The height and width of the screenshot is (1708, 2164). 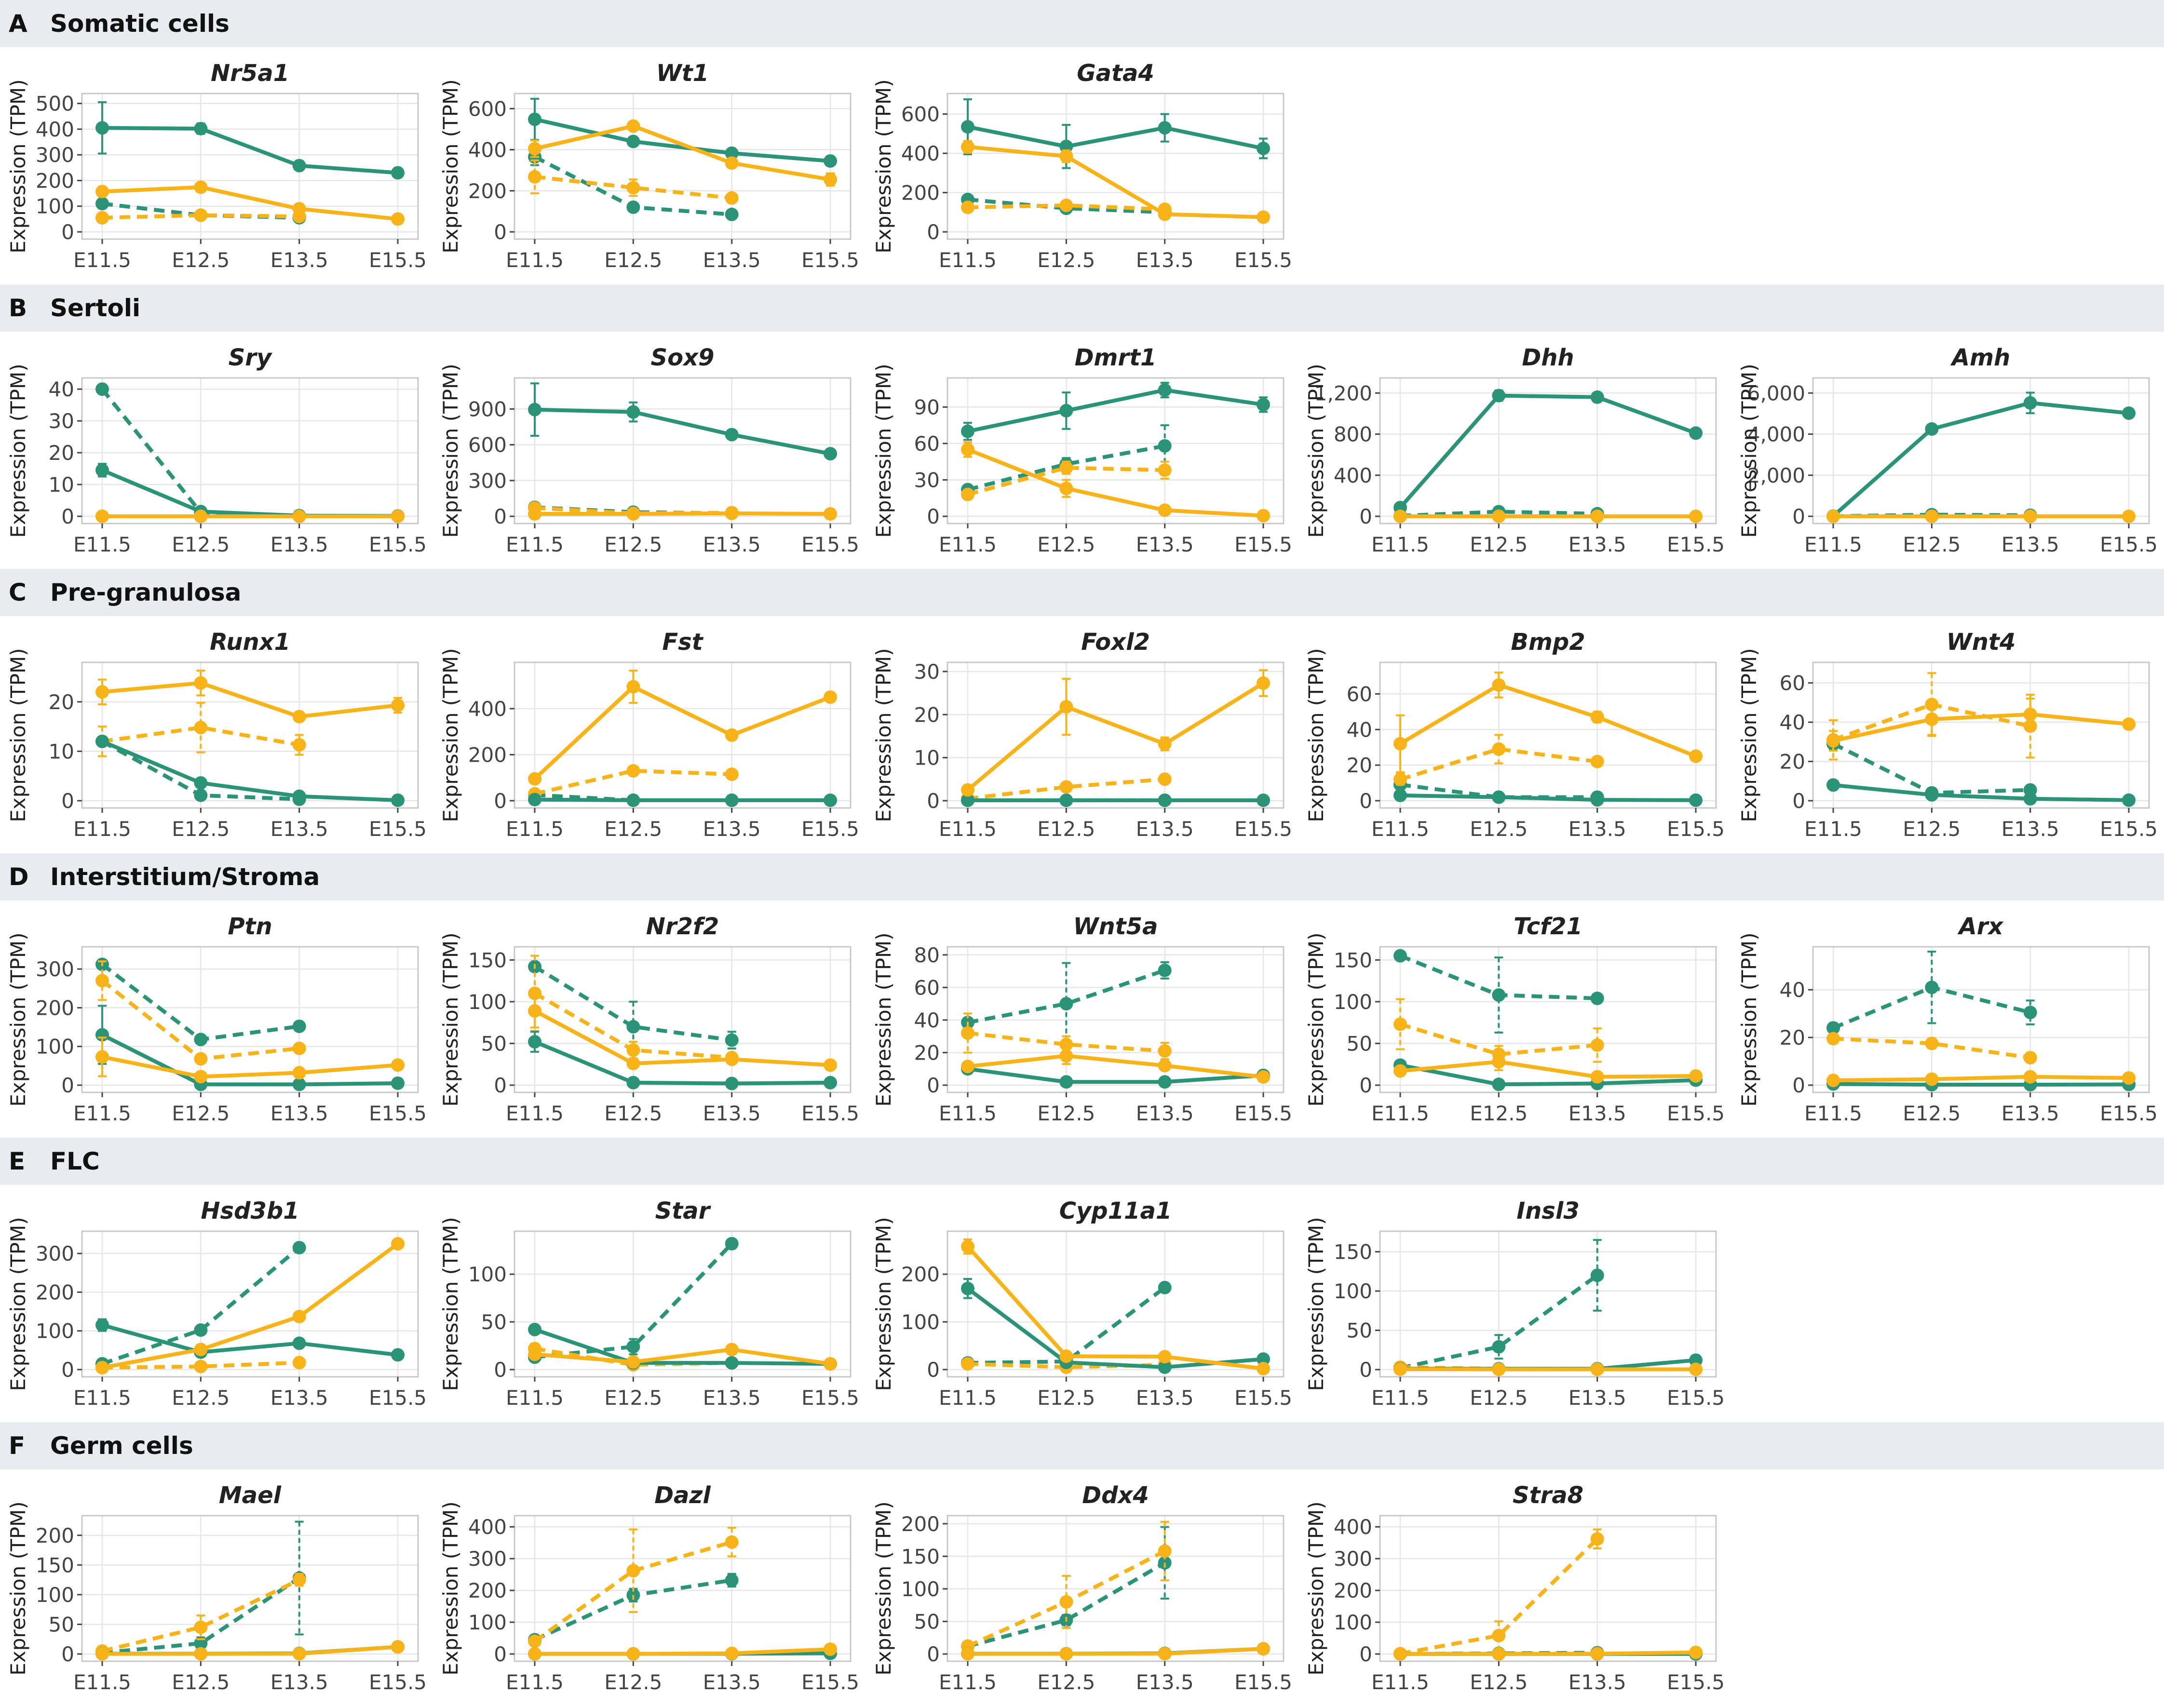 I want to click on y-tick-label: 40, so click(x=1792, y=990).